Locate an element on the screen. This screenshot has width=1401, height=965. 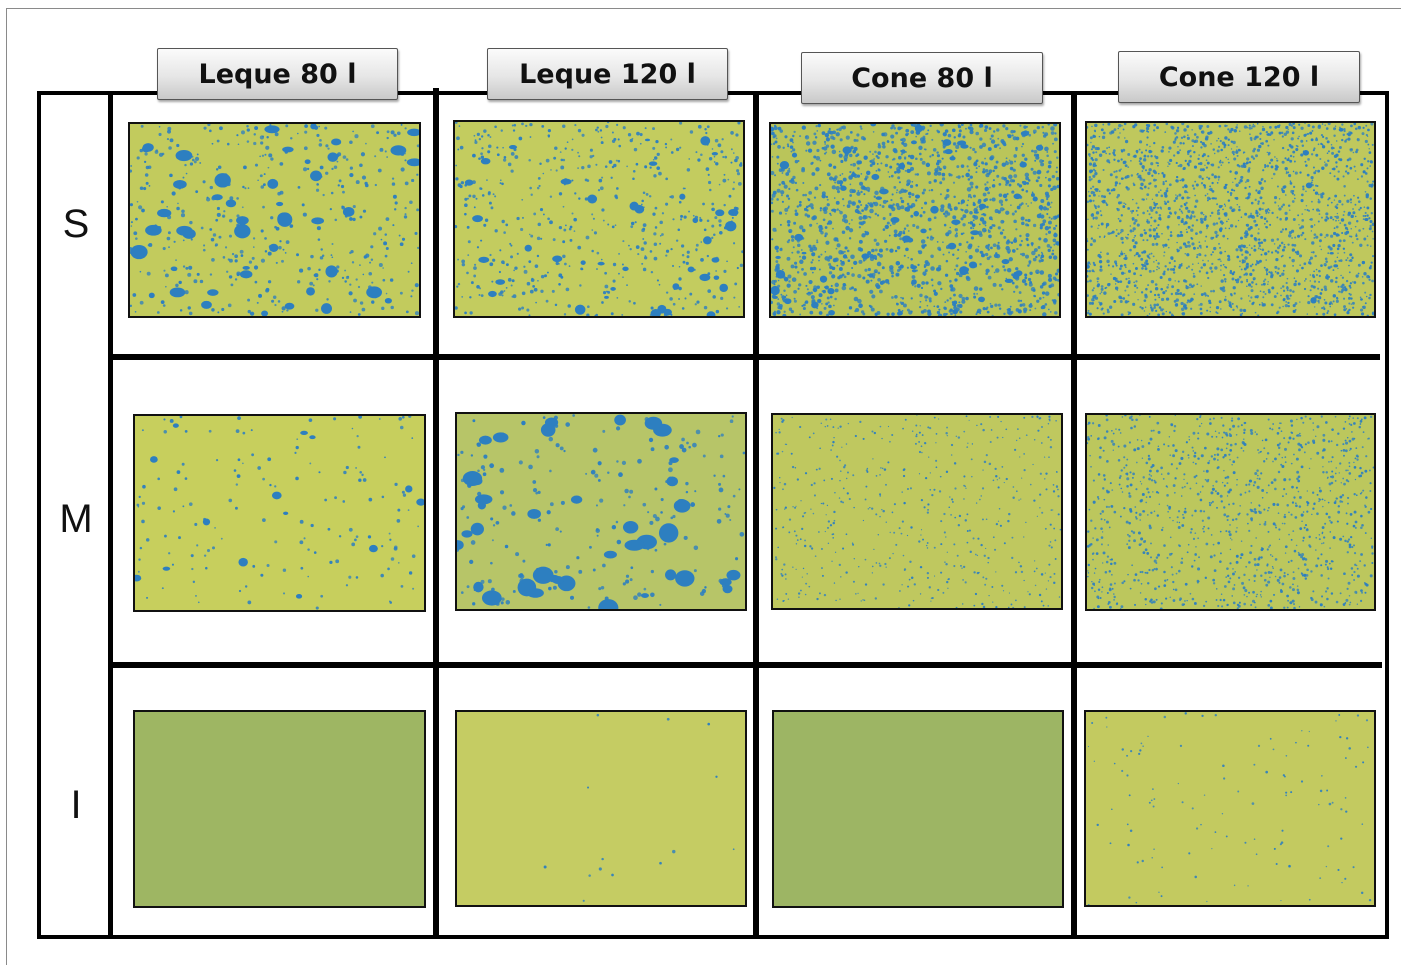
row-label-i: I is located at coordinates (76, 805).